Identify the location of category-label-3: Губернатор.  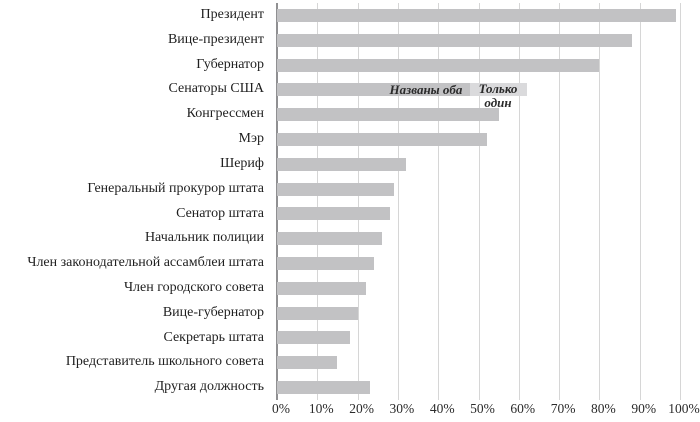
(230, 64).